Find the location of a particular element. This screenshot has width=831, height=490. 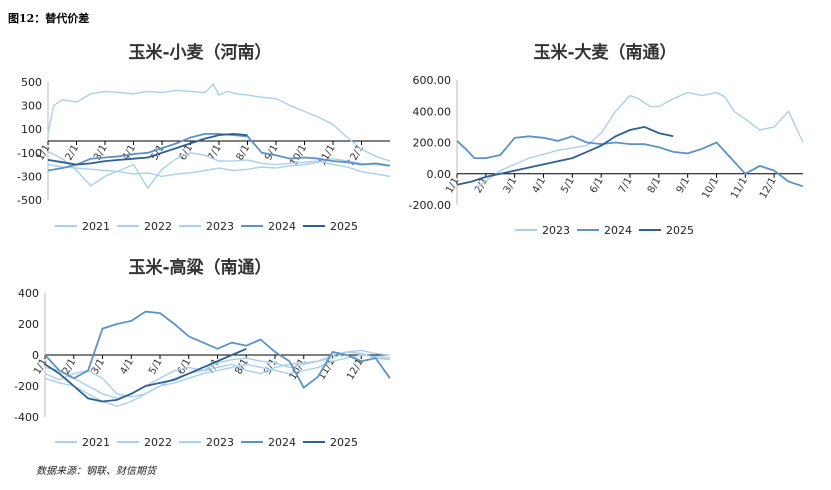

y-tick-label: 200.00 is located at coordinates (432, 143).